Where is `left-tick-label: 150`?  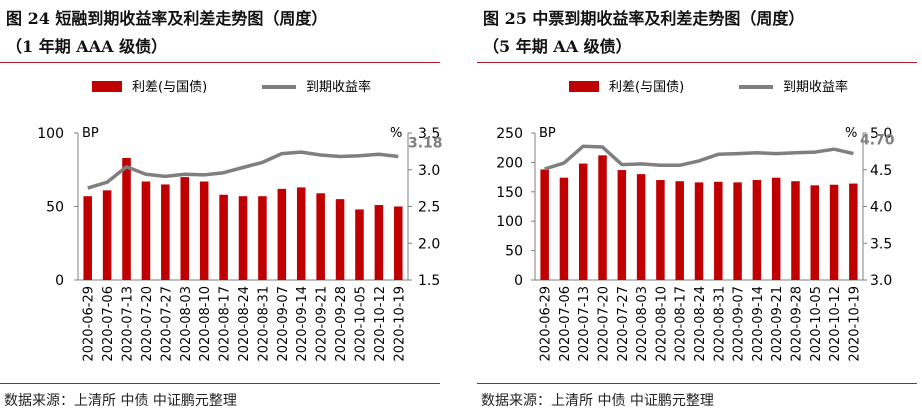 left-tick-label: 150 is located at coordinates (509, 193).